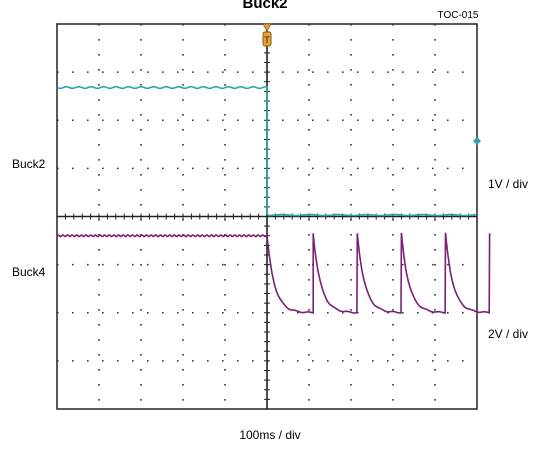 This screenshot has width=541, height=452. I want to click on figure-id: TOC-015, so click(458, 15).